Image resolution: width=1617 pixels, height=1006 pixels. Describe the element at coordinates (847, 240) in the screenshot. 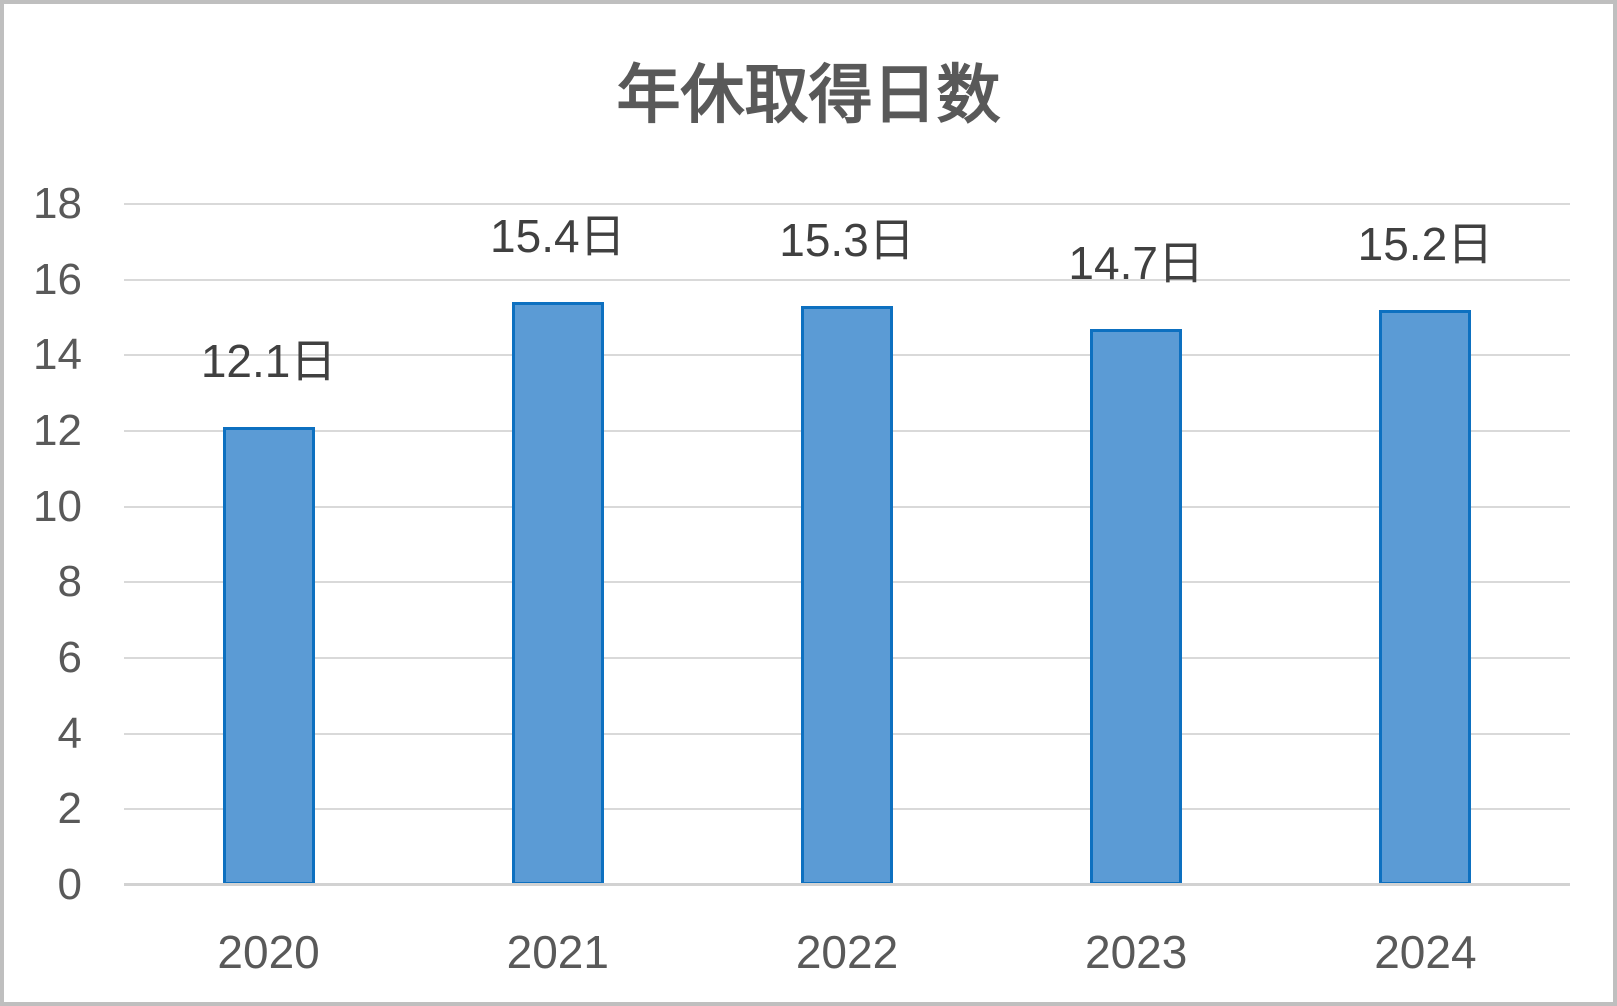

I see `data-label-2022: 15.3日` at that location.